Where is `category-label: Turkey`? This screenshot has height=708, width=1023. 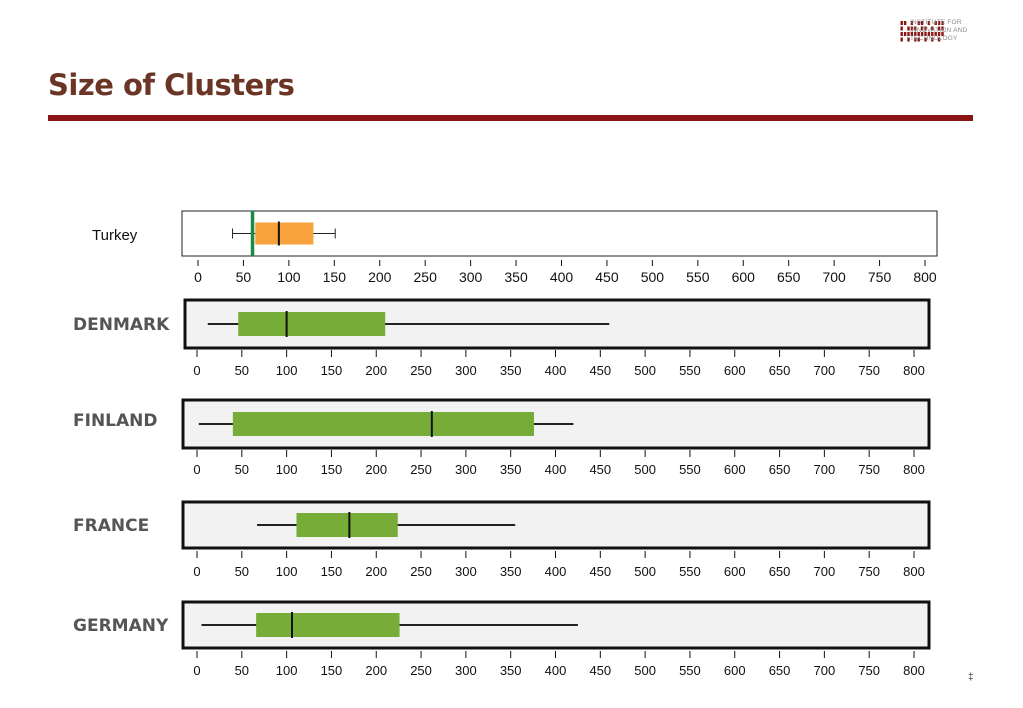 category-label: Turkey is located at coordinates (115, 235).